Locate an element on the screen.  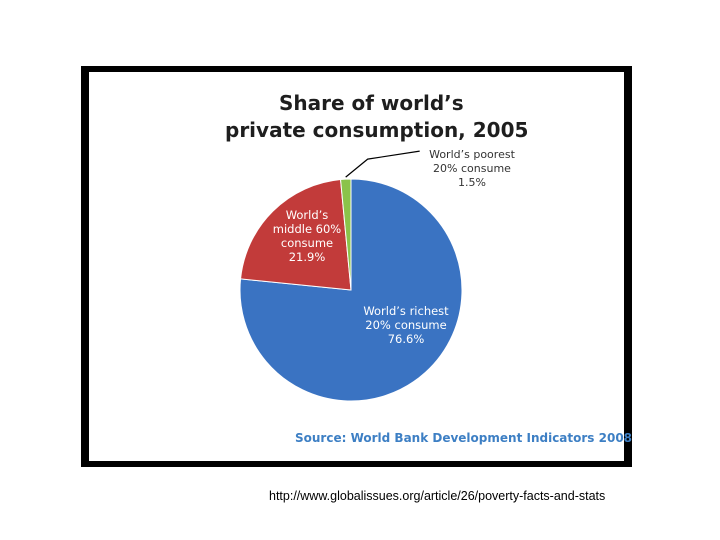
slice-label-middle: World’s middle 60% consume 21.9% is located at coordinates (307, 236).